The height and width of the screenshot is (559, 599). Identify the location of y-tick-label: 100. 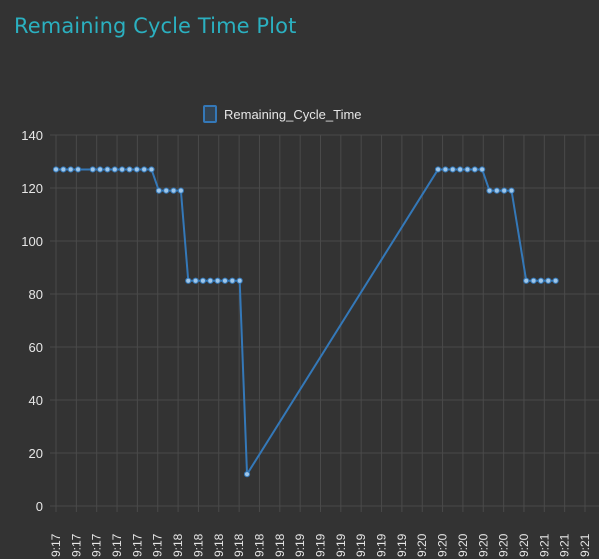
(32, 241).